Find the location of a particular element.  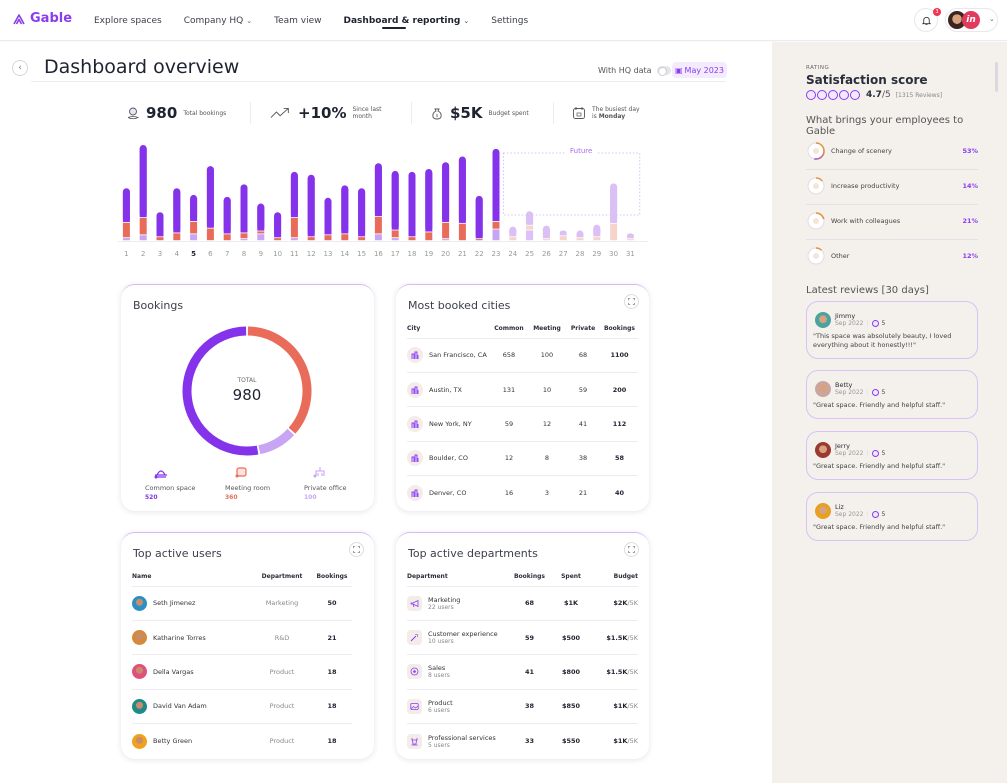

nav-label: Company HQ is located at coordinates (213, 20).